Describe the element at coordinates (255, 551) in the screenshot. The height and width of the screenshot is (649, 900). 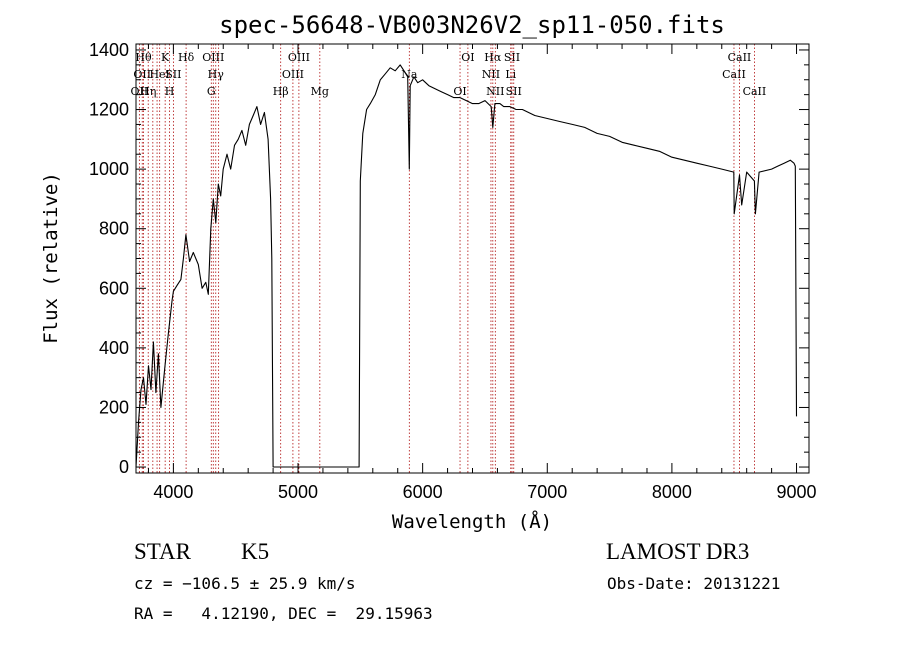
I see `object-subclass: K5` at that location.